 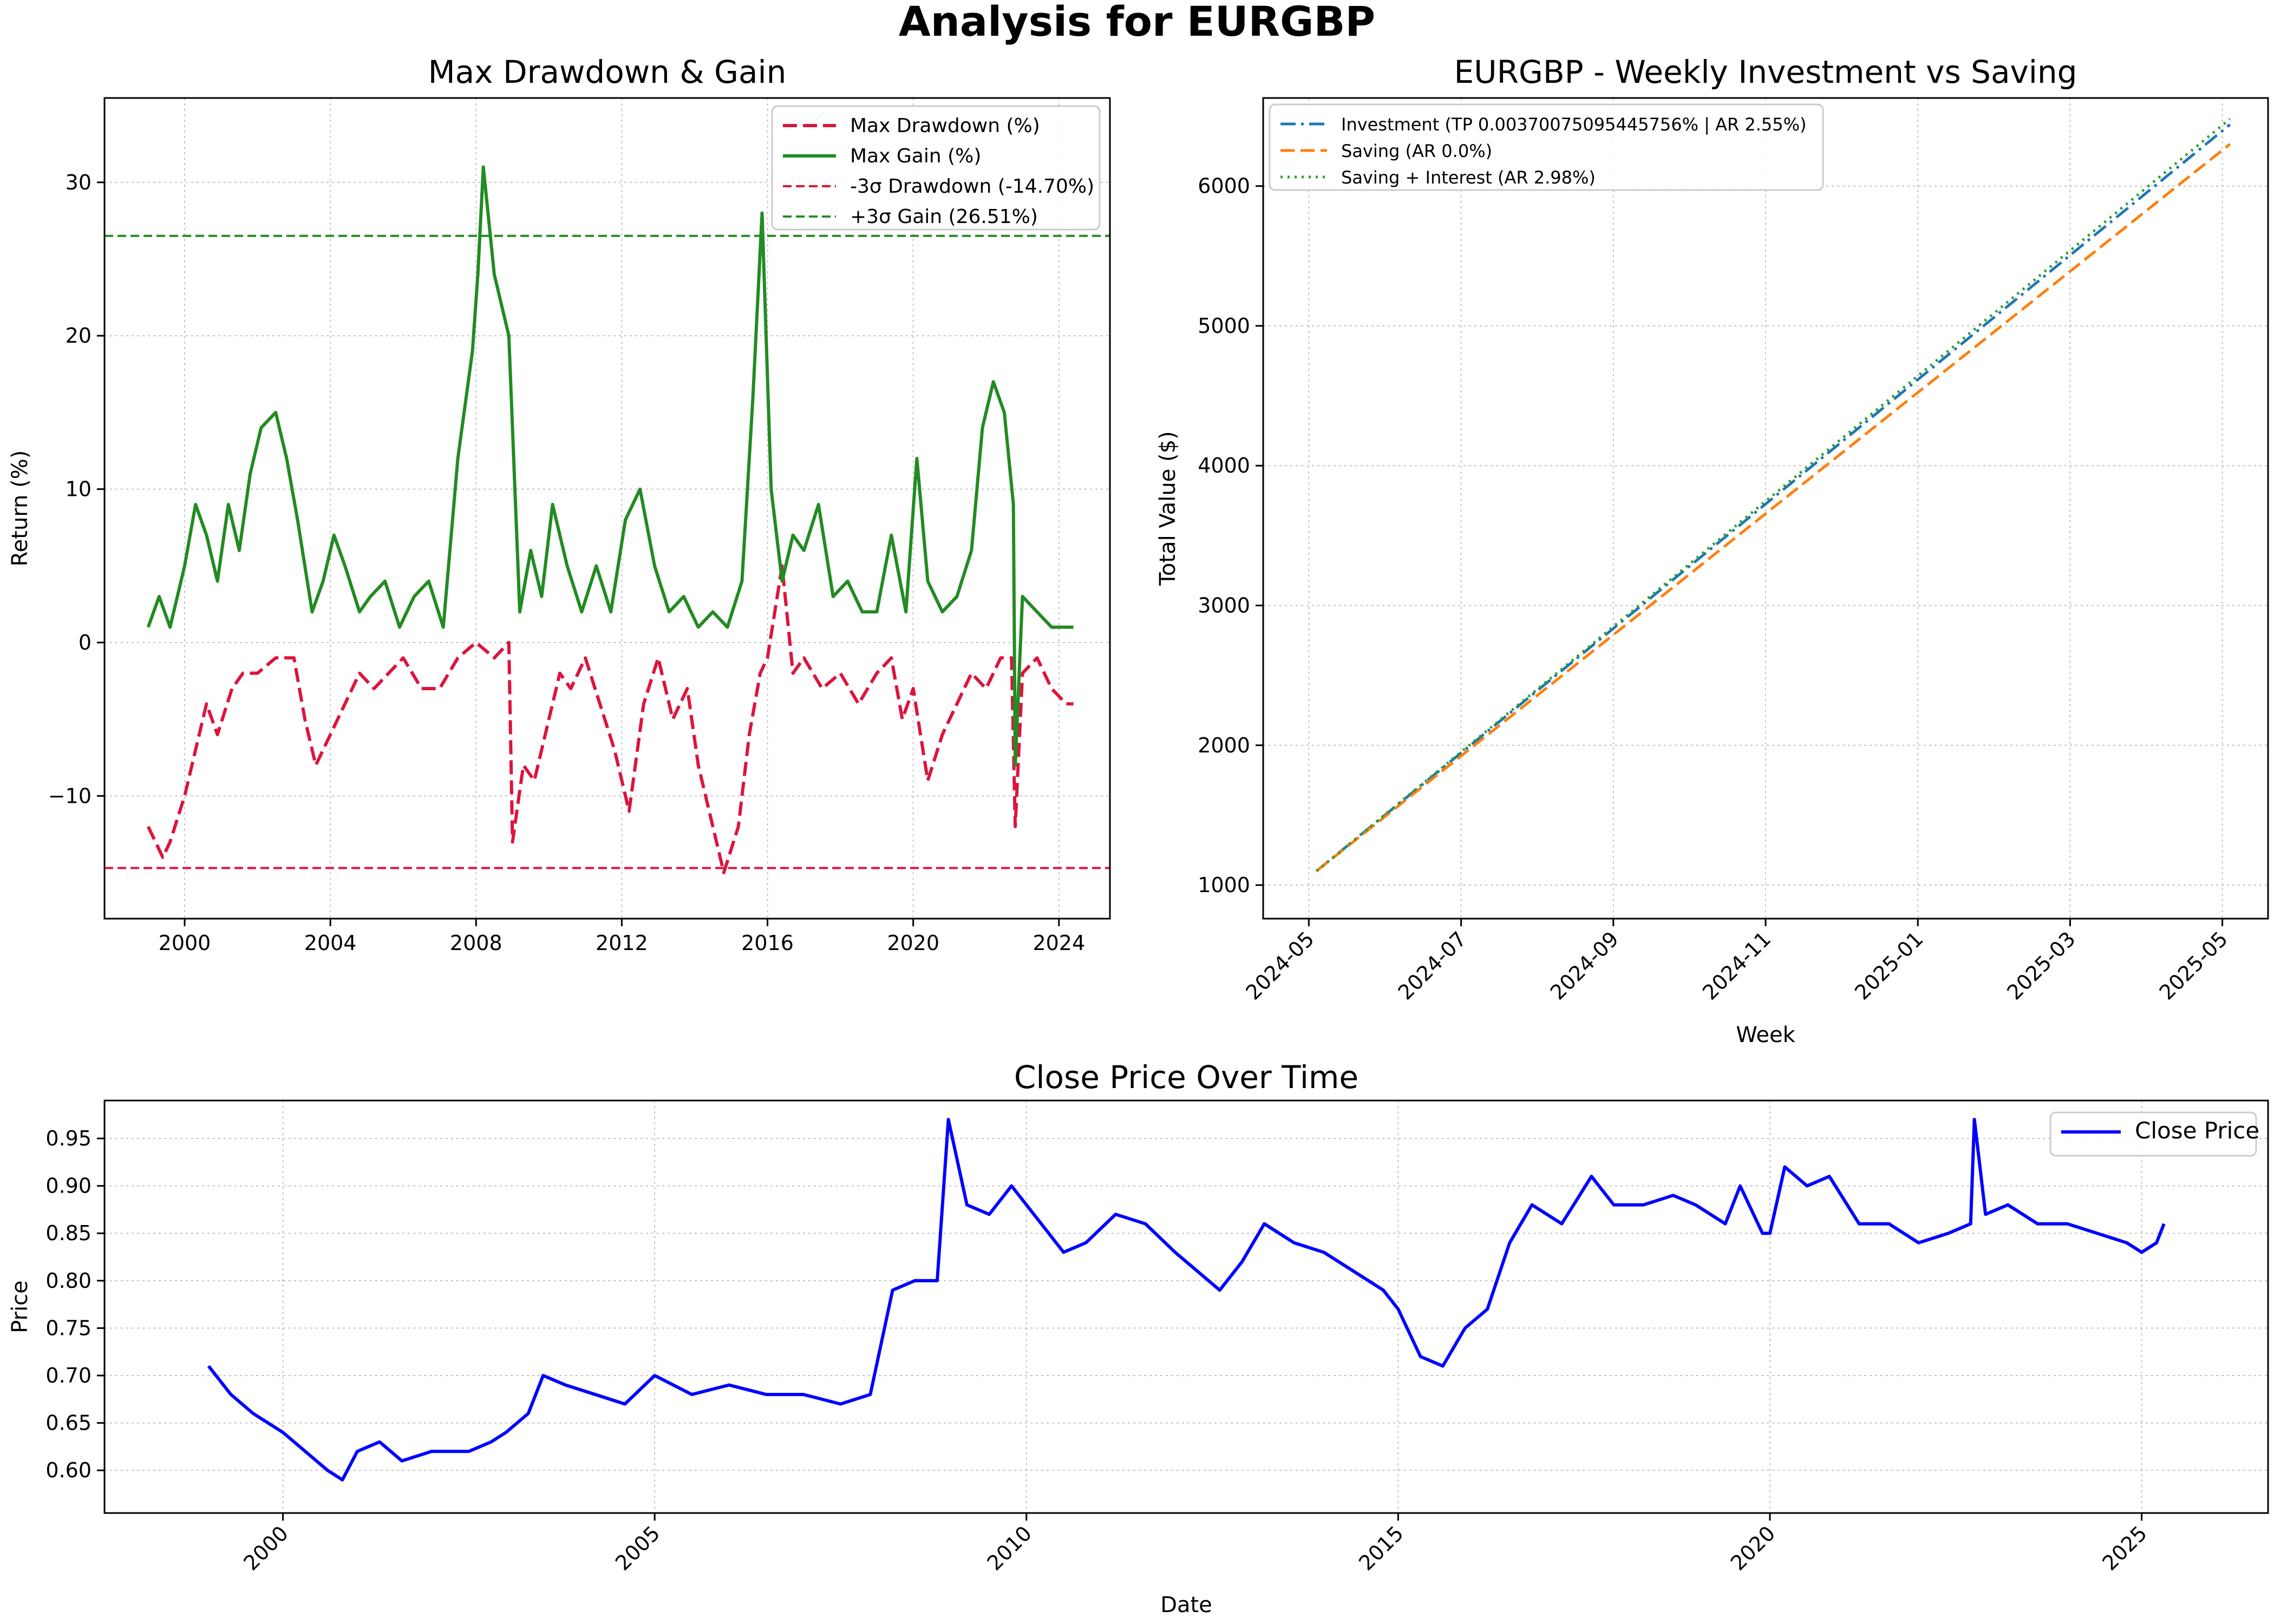 What do you see at coordinates (1224, 465) in the screenshot?
I see `y-tick-label: 4000` at bounding box center [1224, 465].